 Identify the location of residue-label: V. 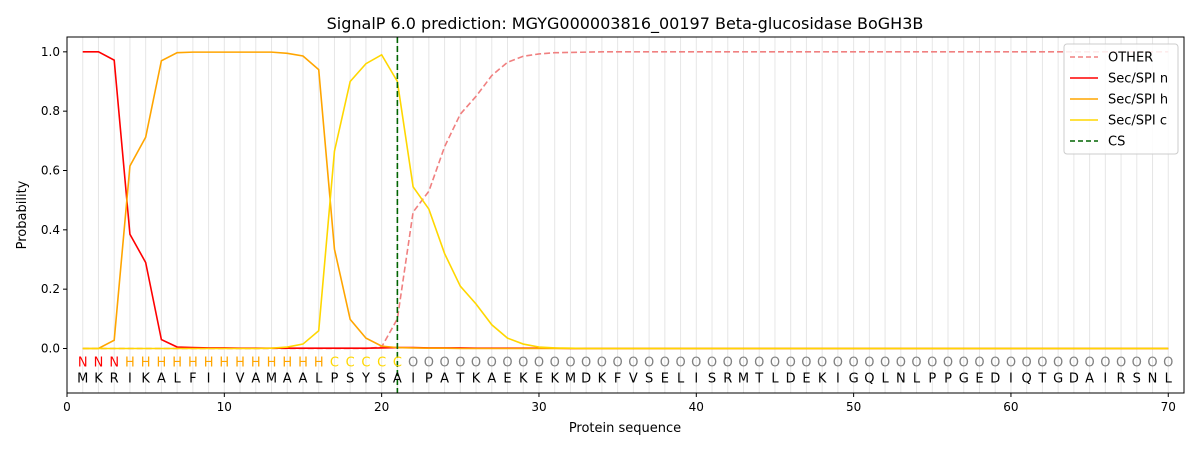
(633, 379).